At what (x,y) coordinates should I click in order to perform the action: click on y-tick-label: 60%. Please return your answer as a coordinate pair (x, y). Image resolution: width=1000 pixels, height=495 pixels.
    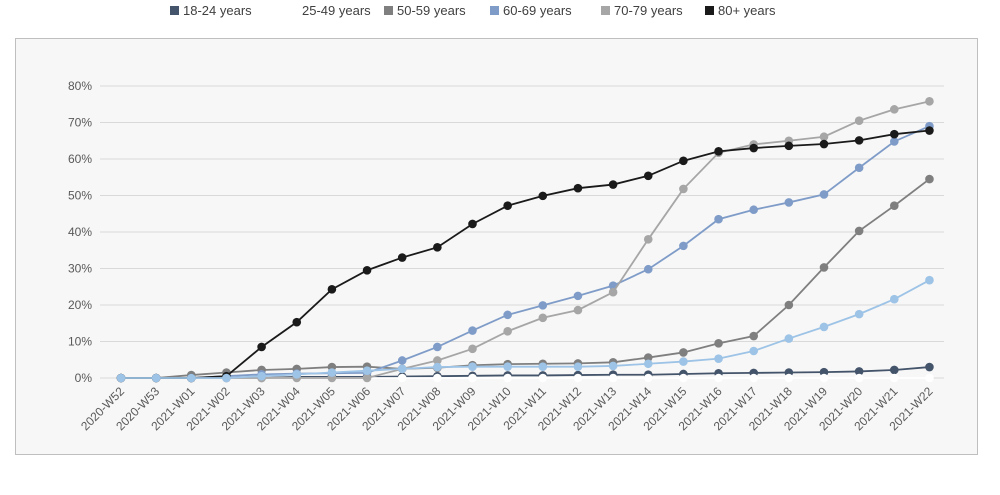
    Looking at the image, I should click on (80, 159).